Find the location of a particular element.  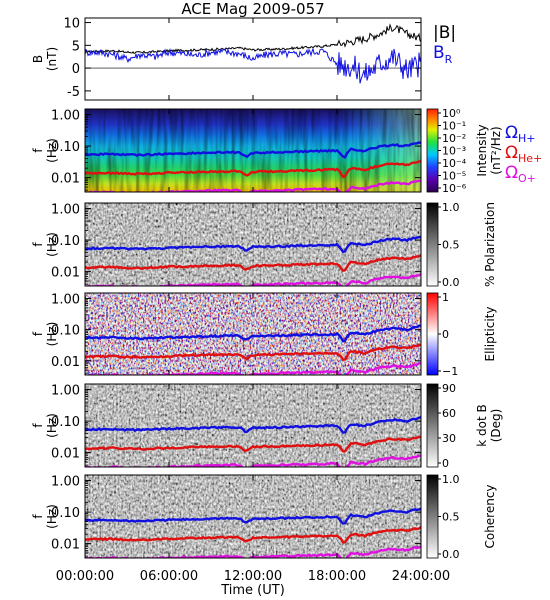

b-ytick-label: 10 is located at coordinates (71, 24).